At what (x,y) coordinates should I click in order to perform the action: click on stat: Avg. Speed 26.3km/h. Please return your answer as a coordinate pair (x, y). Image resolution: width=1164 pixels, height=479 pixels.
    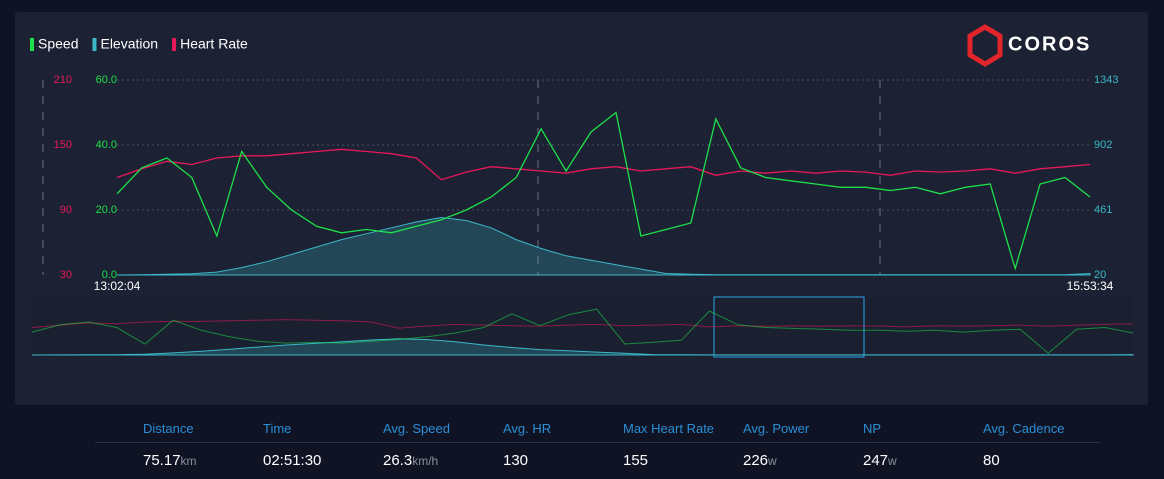
    Looking at the image, I should click on (416, 444).